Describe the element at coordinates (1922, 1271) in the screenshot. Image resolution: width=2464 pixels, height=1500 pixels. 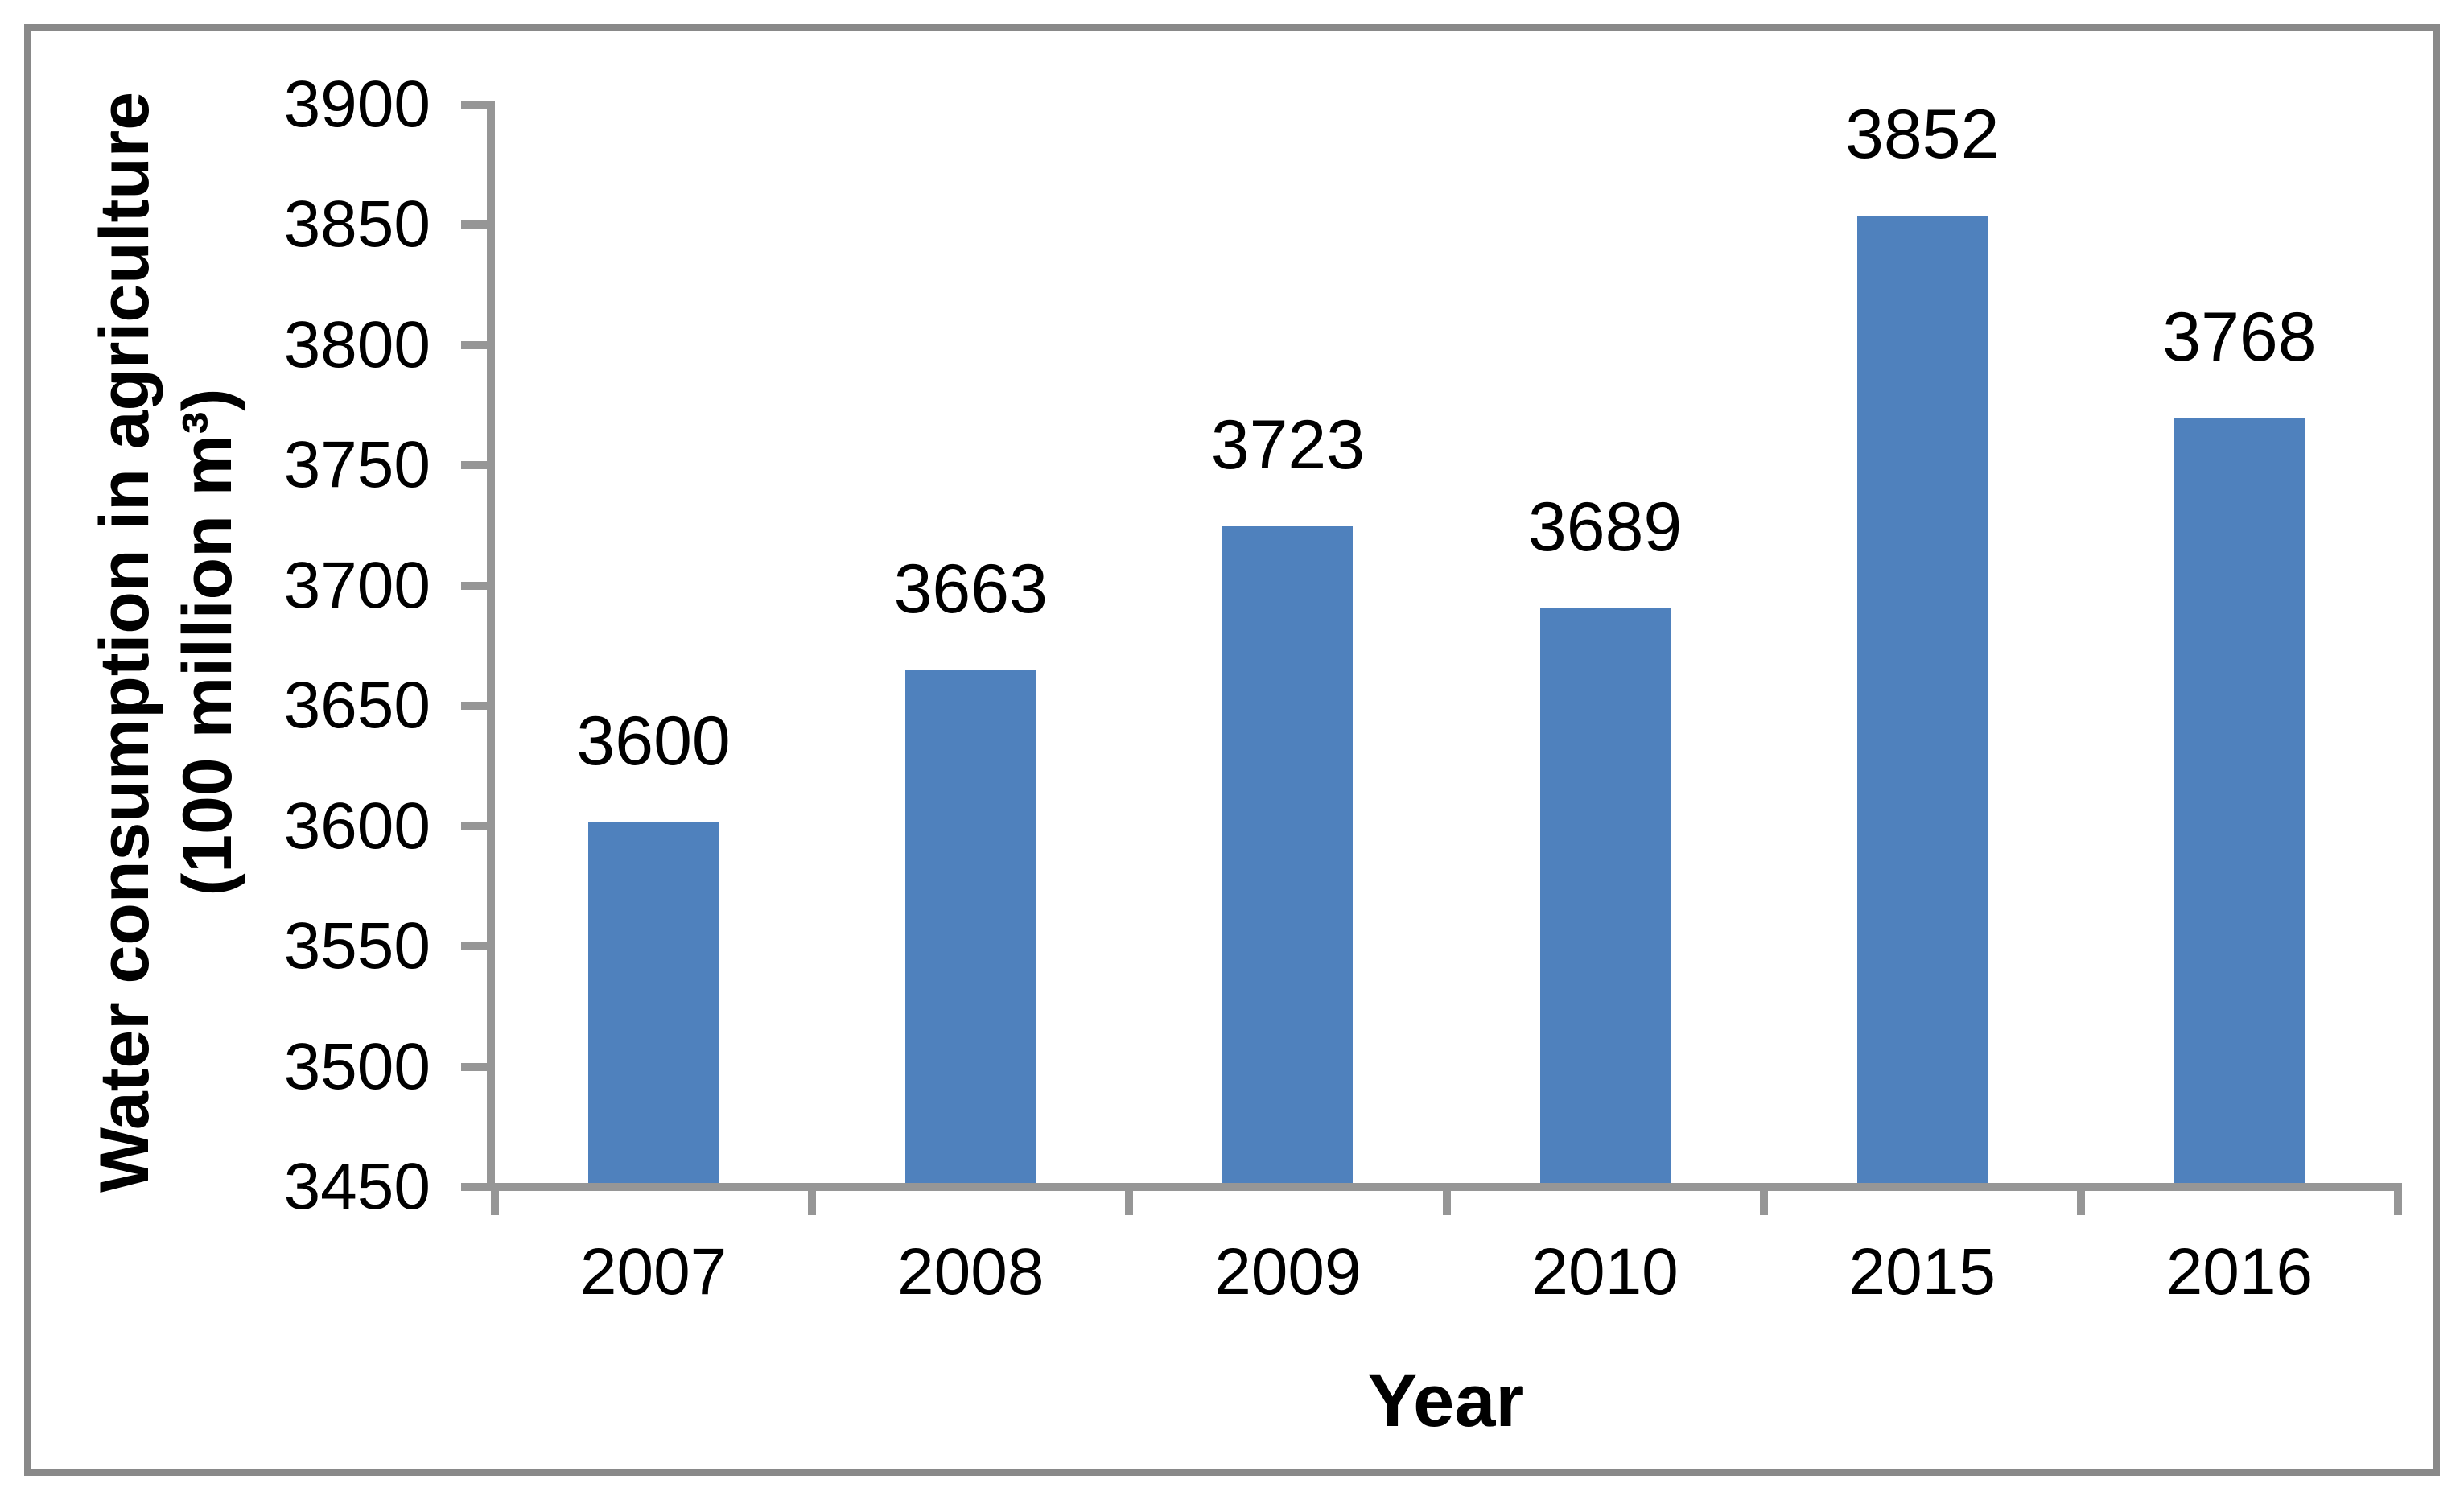
I see `x-axis-category-label: 2015` at that location.